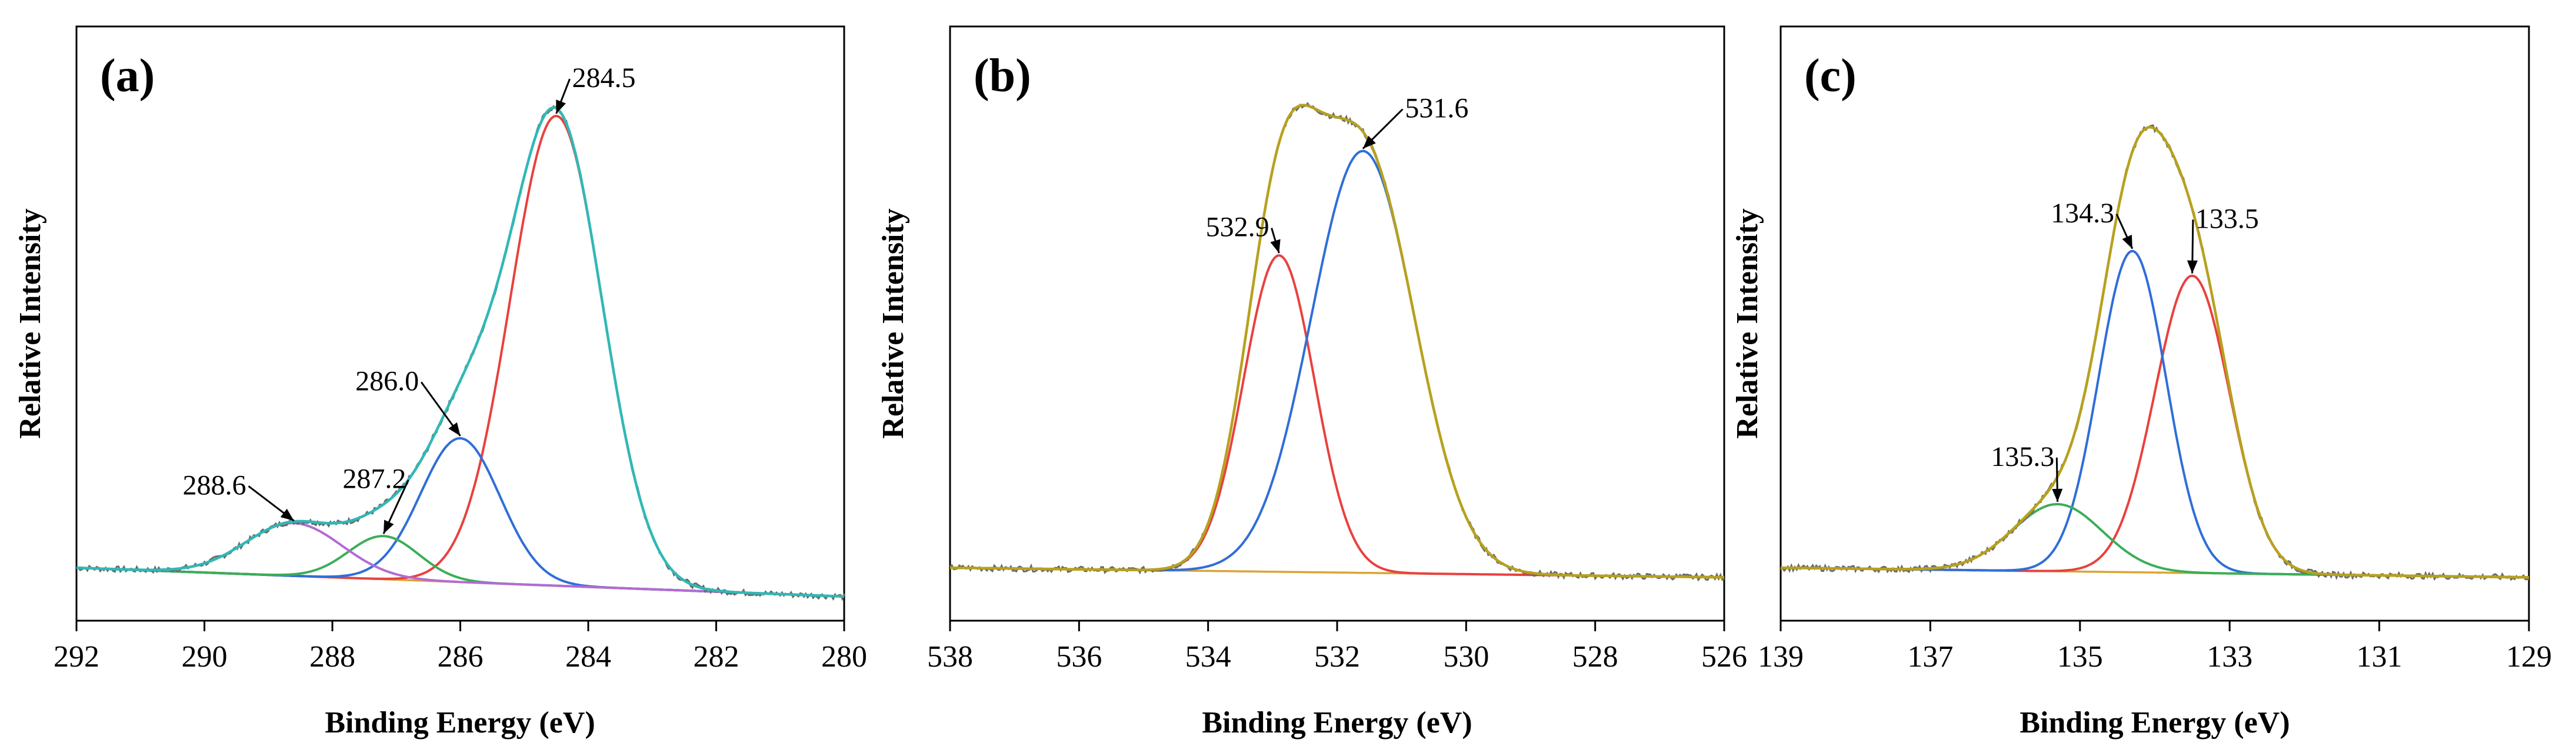 The height and width of the screenshot is (756, 2576). I want to click on peak-red-line, so click(1337, 416).